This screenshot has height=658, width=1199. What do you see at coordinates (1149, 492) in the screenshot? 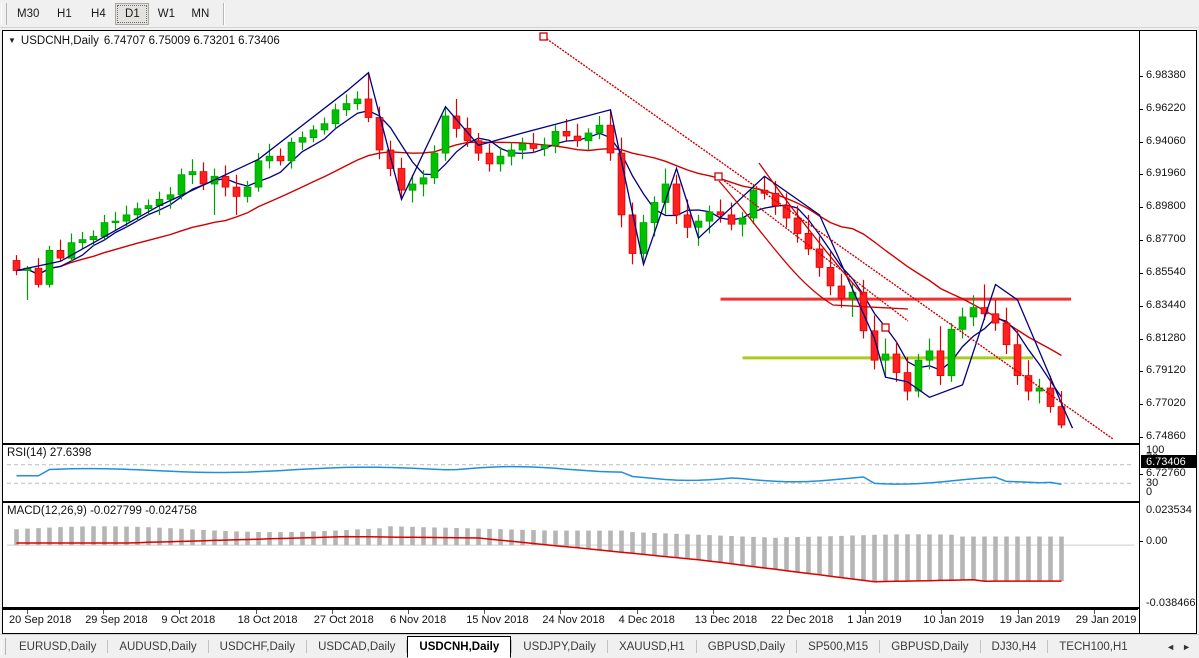
I see `rsi-scale-label: 0` at bounding box center [1149, 492].